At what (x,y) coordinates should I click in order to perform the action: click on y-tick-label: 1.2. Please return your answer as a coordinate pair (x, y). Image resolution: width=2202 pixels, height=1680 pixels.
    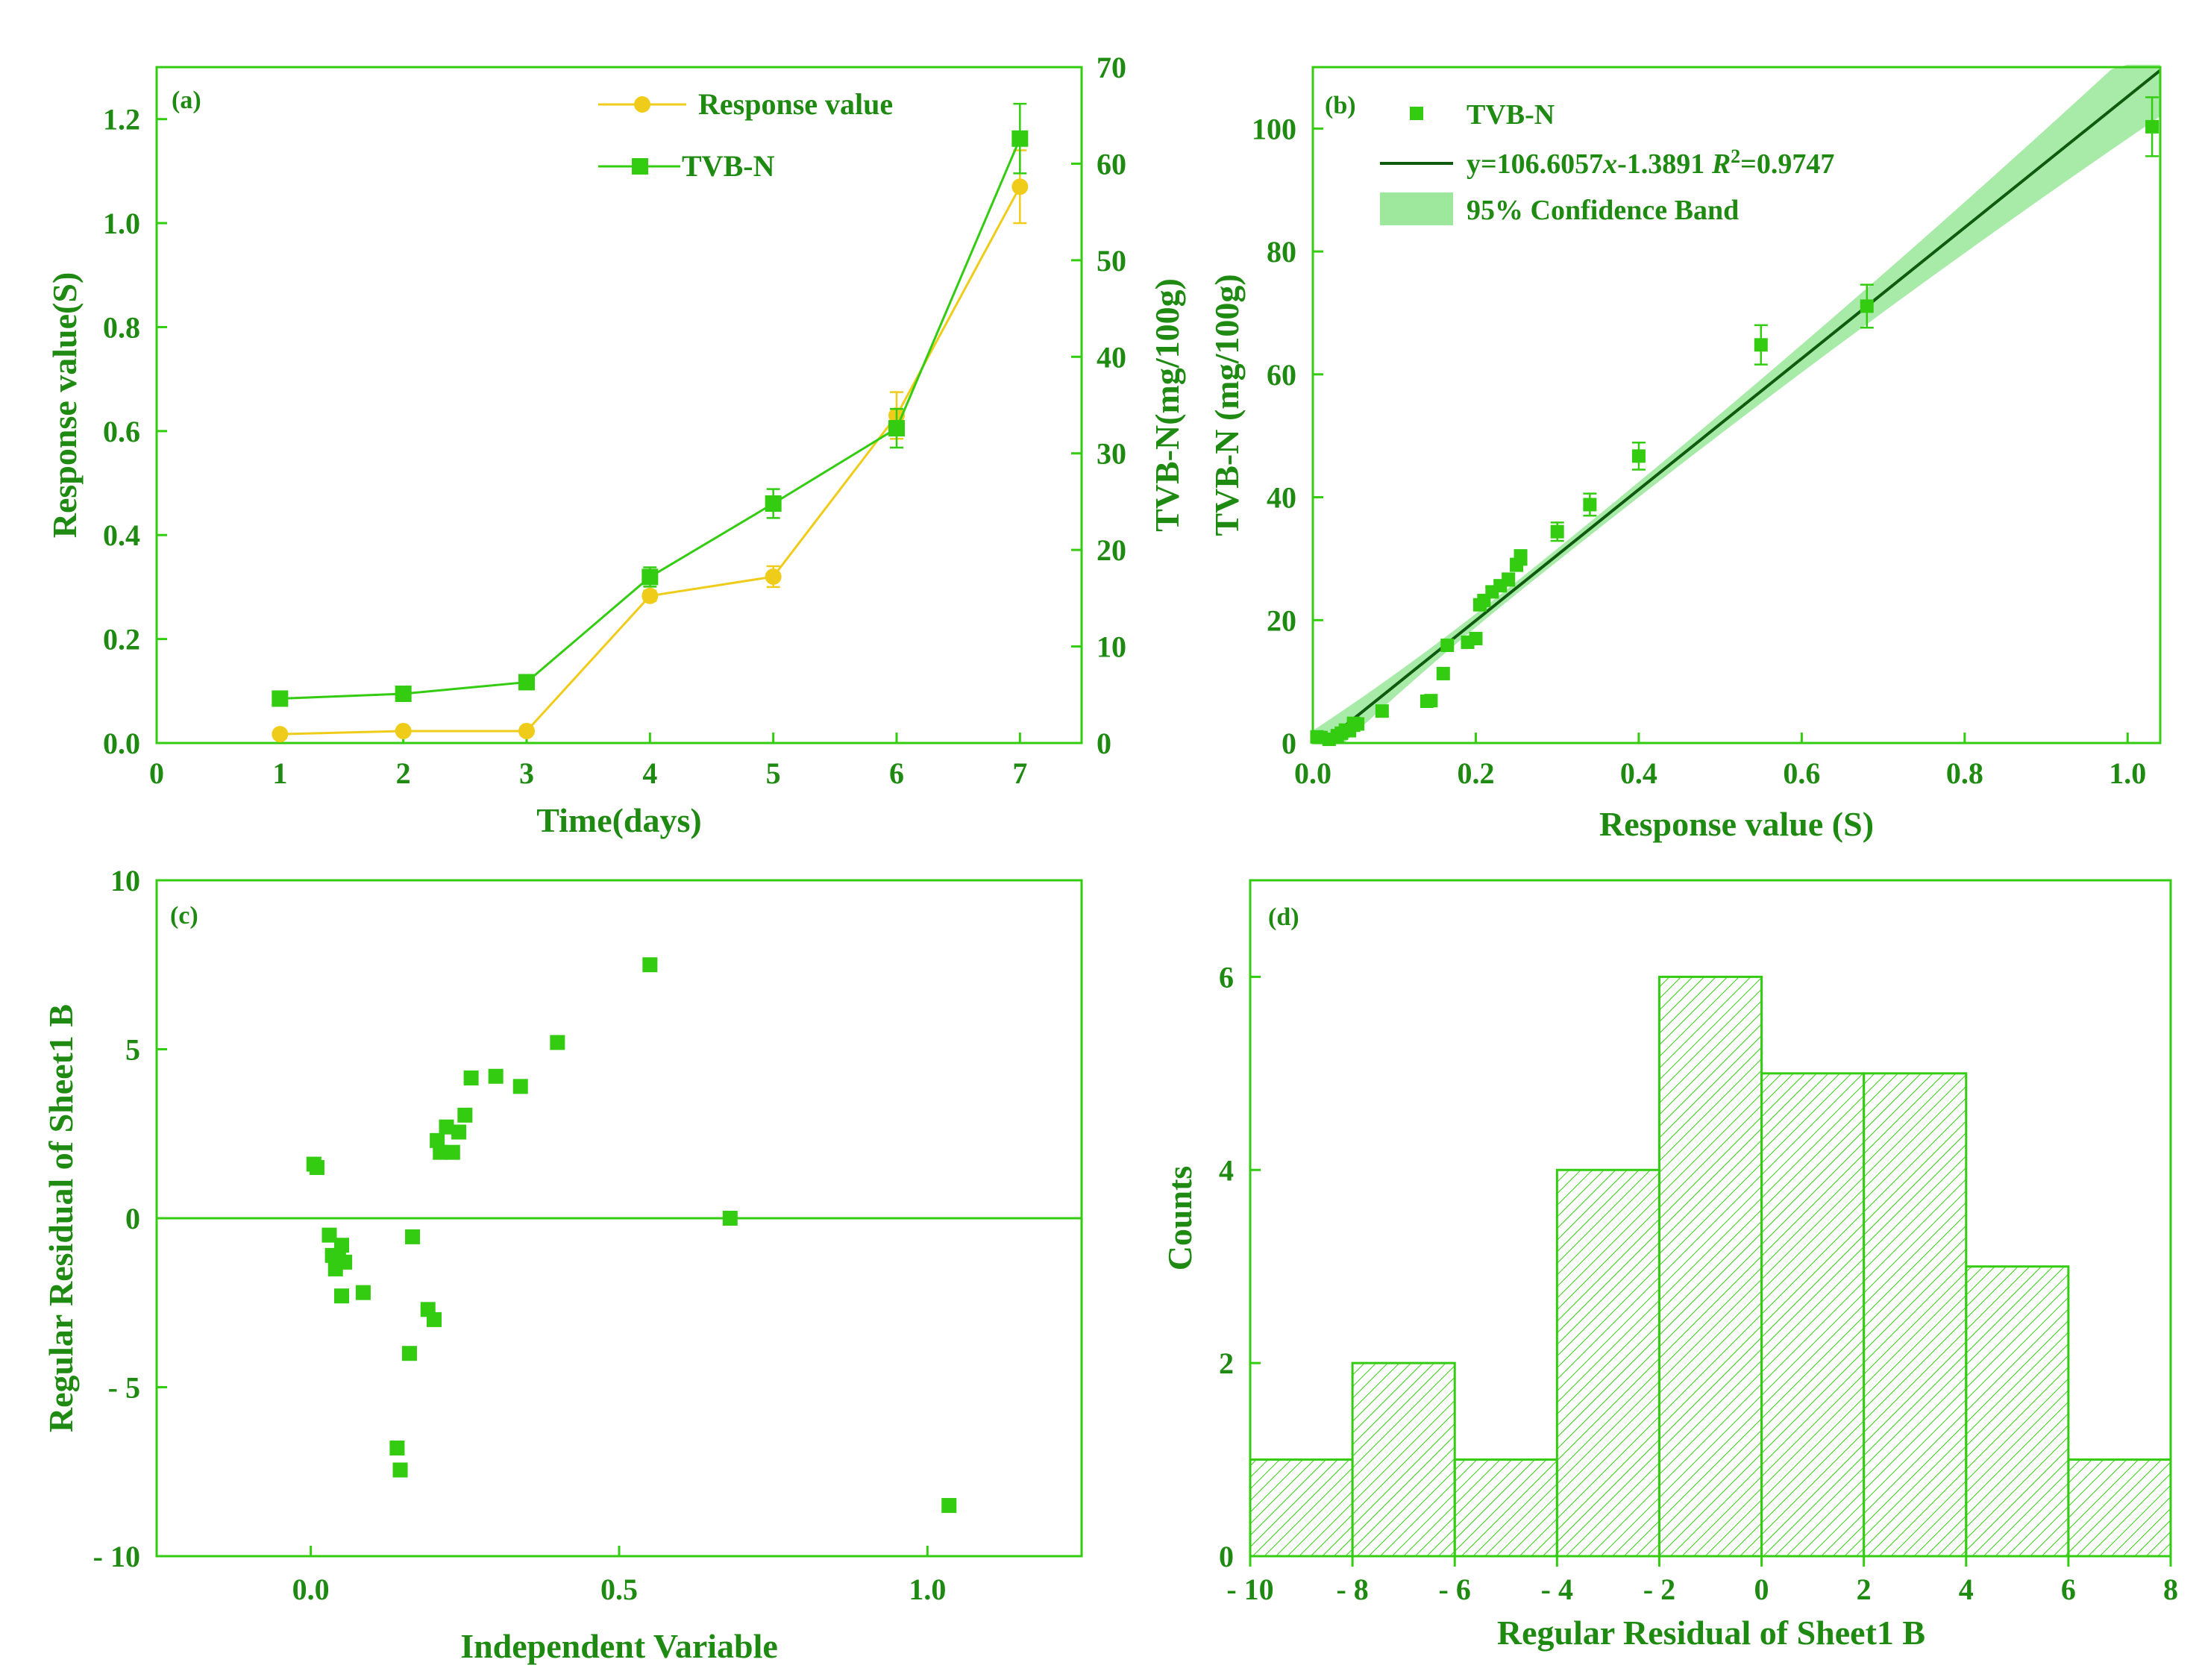
    Looking at the image, I should click on (122, 120).